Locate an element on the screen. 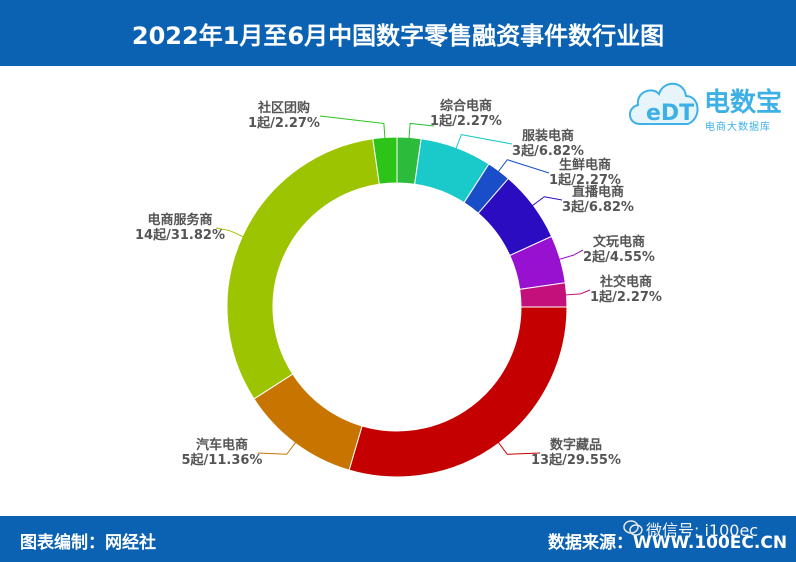 Image resolution: width=796 pixels, height=562 pixels. logo: eDT is located at coordinates (664, 105).